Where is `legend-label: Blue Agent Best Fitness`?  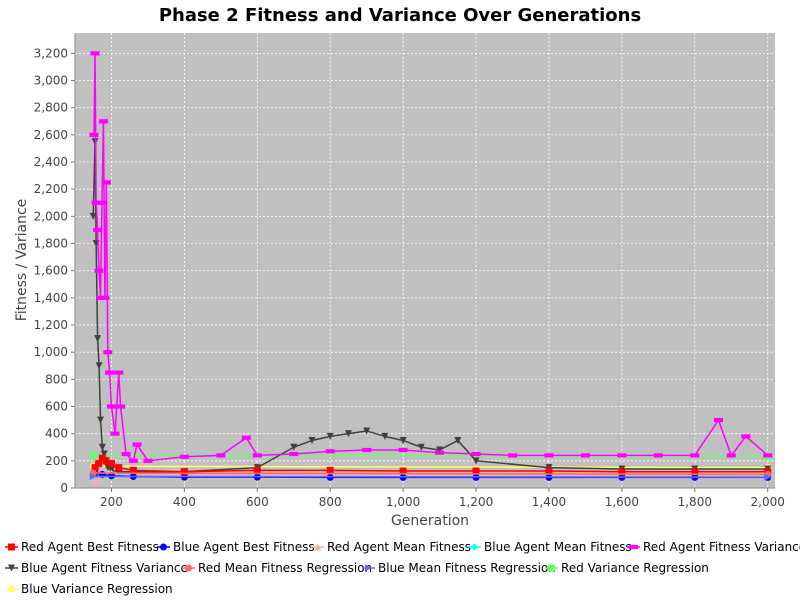 legend-label: Blue Agent Best Fitness is located at coordinates (244, 547).